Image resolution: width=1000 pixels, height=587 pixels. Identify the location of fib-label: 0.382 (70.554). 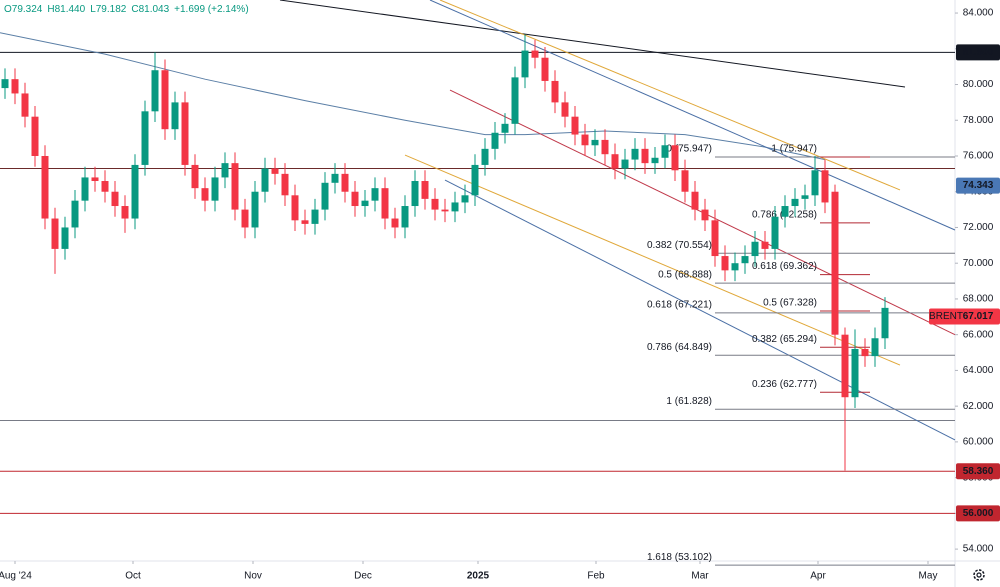
(679, 245).